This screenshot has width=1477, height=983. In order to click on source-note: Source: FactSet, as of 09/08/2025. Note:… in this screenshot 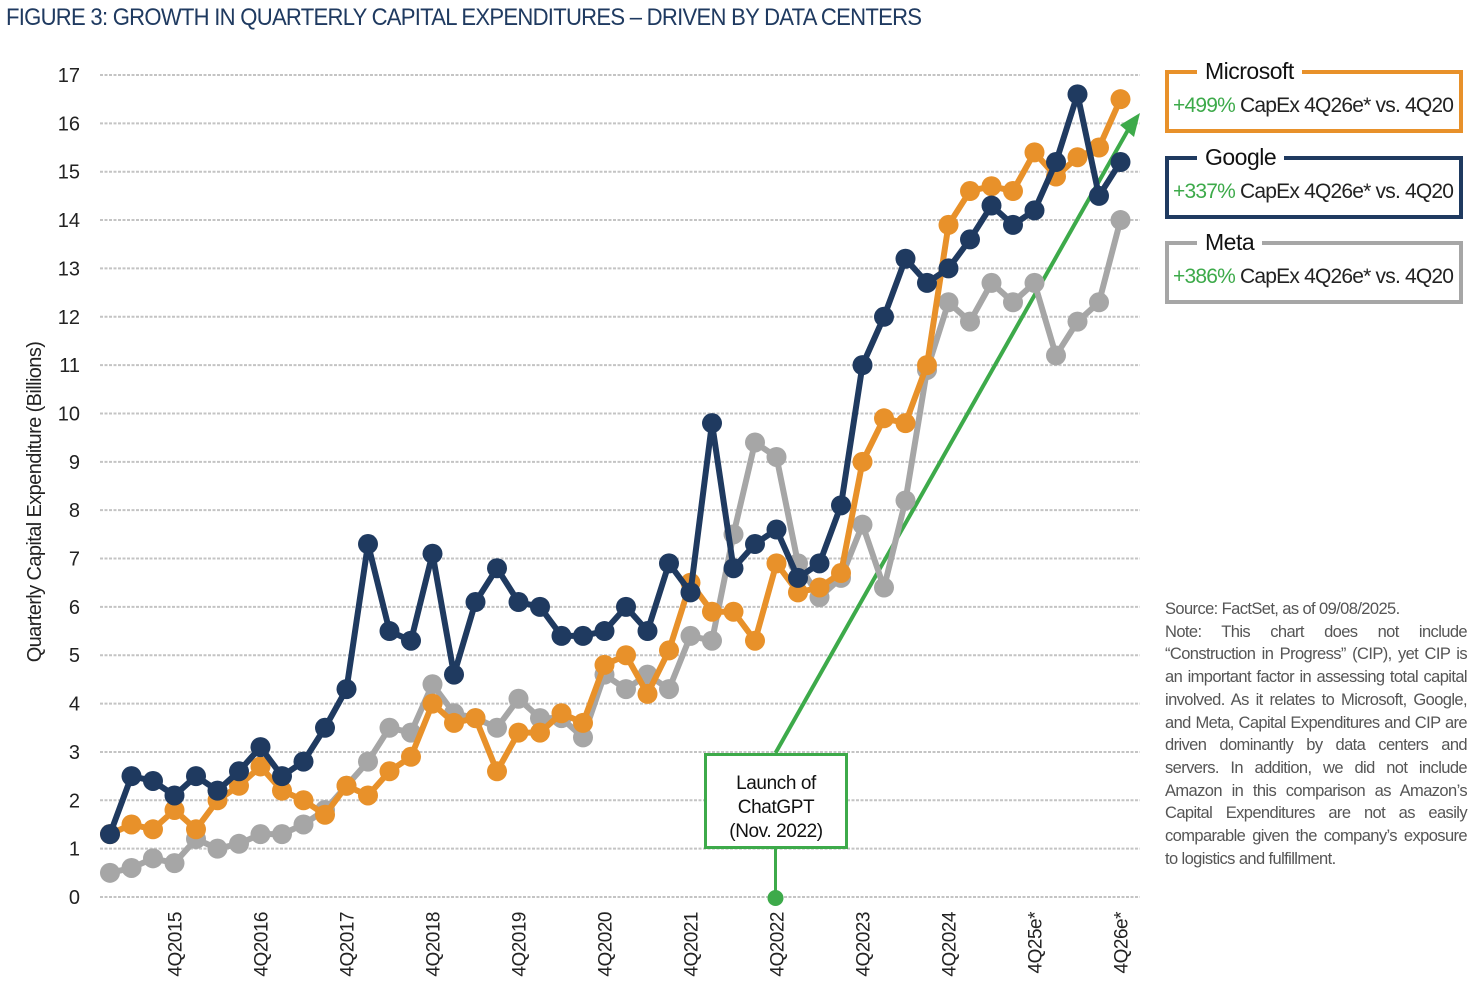, I will do `click(1316, 734)`.